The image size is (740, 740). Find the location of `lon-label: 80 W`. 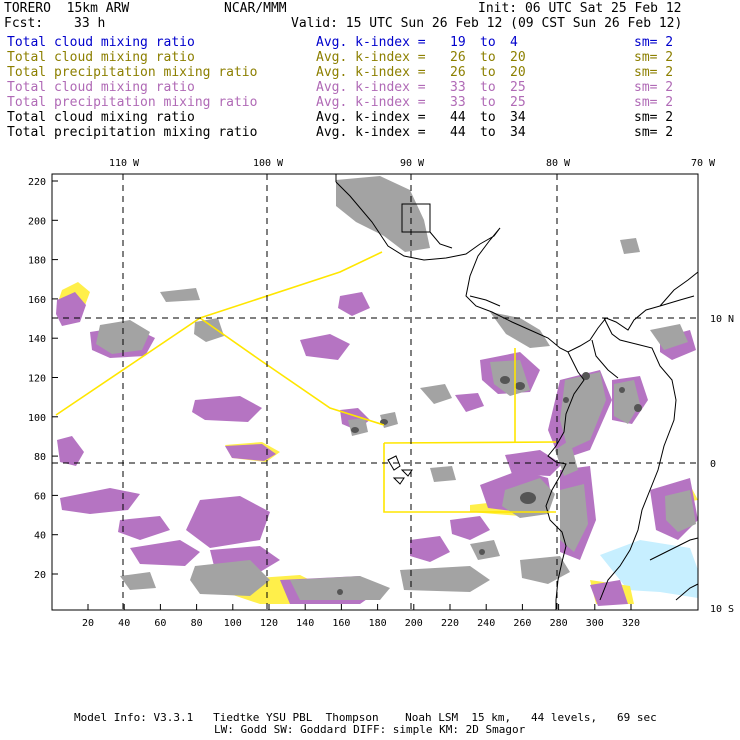

lon-label: 80 W is located at coordinates (558, 163).